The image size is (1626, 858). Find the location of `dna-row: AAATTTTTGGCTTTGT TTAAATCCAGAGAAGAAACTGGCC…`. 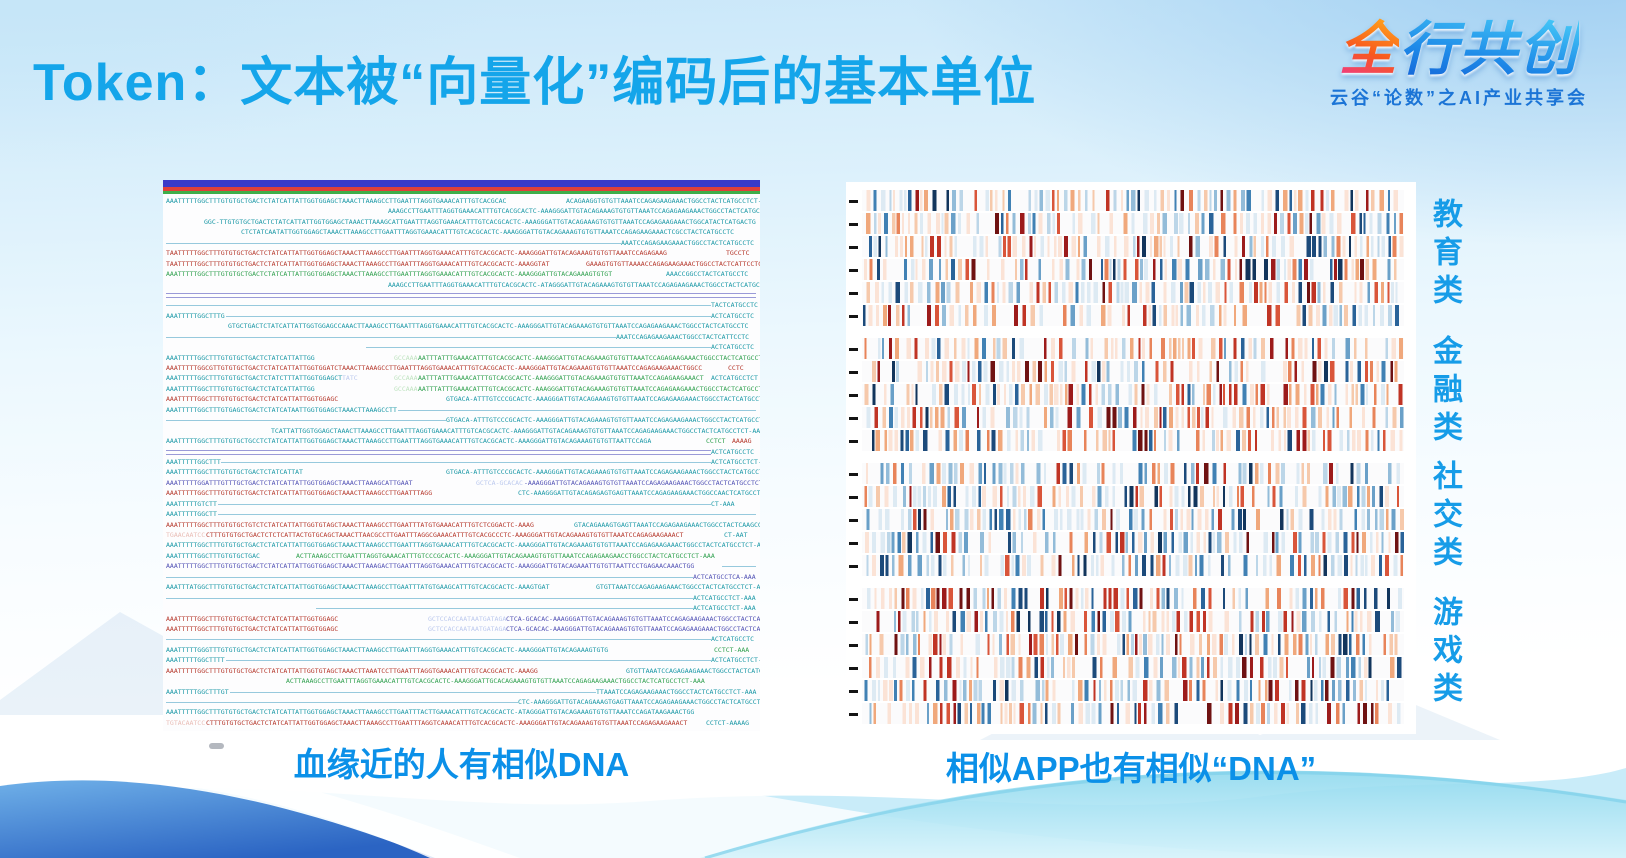

dna-row: AAATTTTTGGCTTTGT TTAAATCCAGAGAAGAAACTGGCC… is located at coordinates (463, 692).